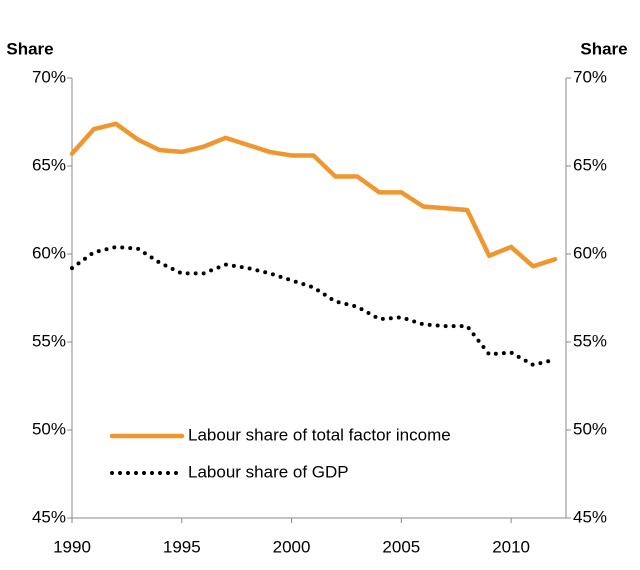 This screenshot has width=640, height=570. Describe the element at coordinates (268, 471) in the screenshot. I see `legend-label: Labour share of GDP` at that location.